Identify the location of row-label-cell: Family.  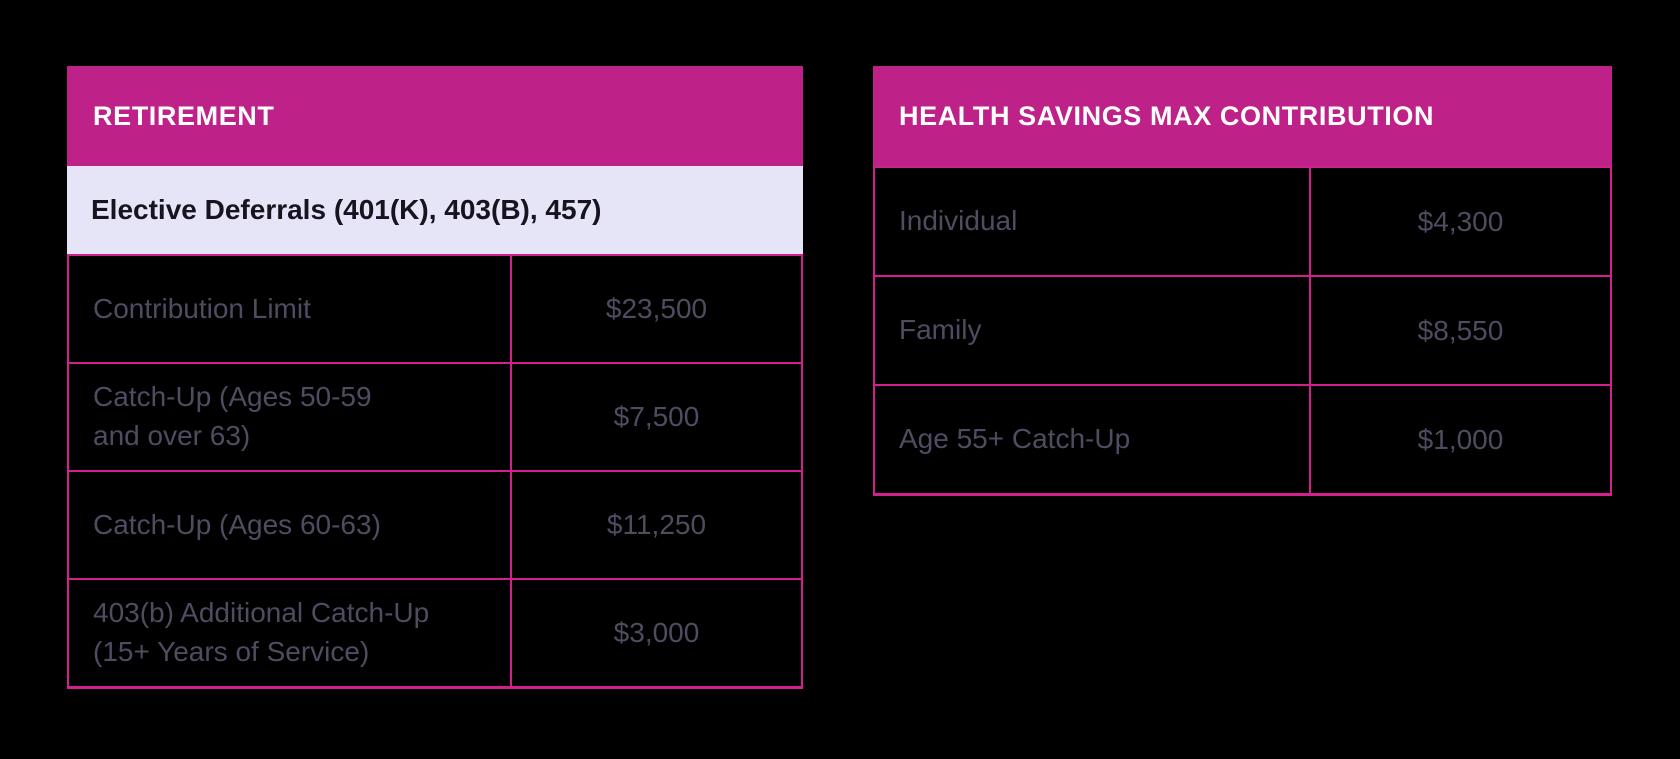
(1093, 330).